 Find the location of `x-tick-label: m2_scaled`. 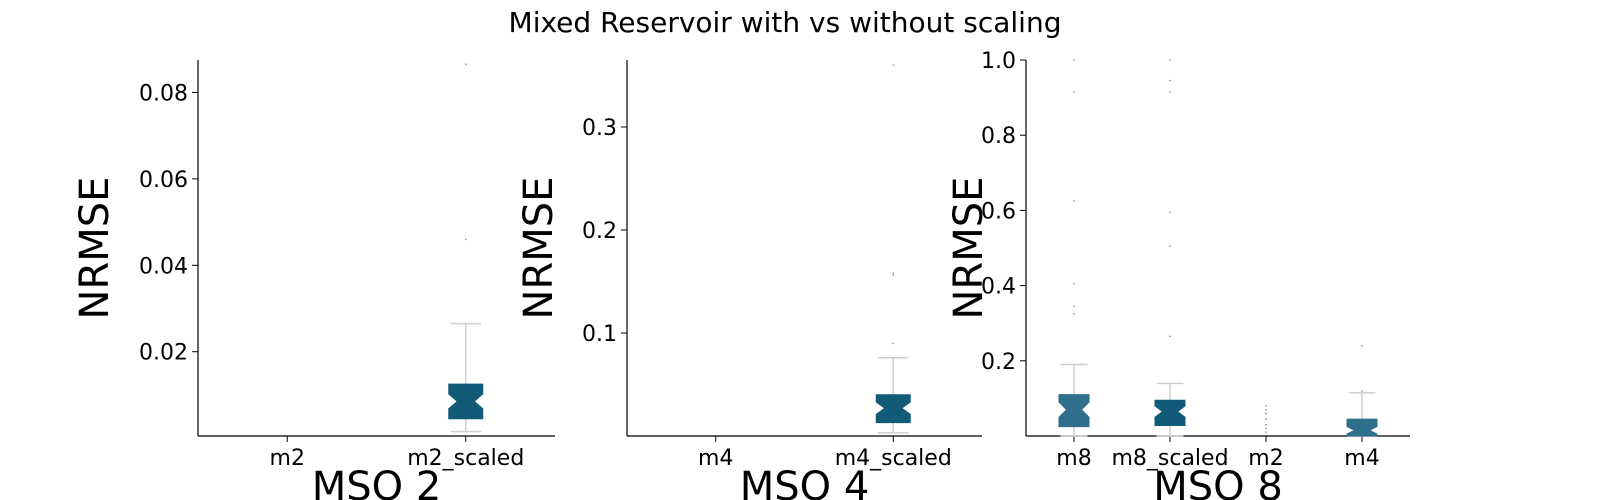

x-tick-label: m2_scaled is located at coordinates (465, 458).